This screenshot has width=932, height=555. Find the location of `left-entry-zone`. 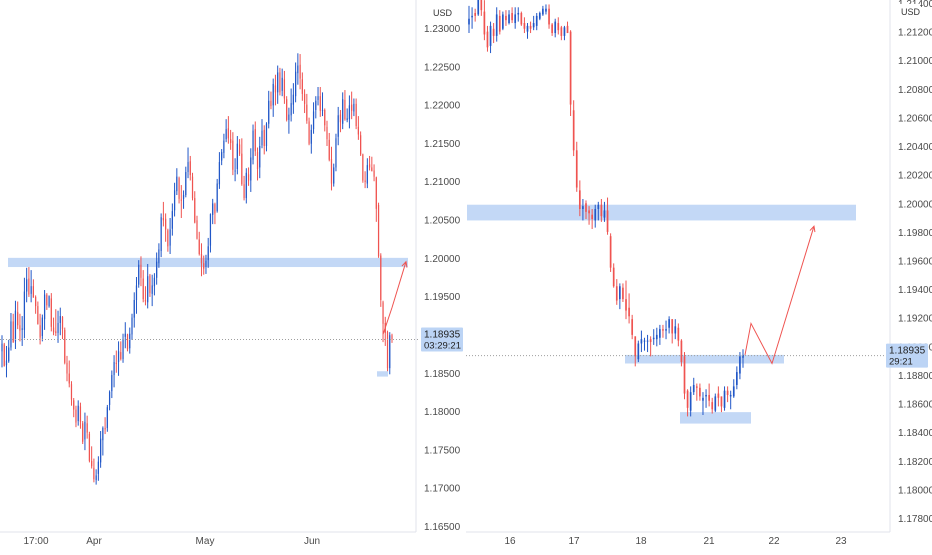

left-entry-zone is located at coordinates (382, 374).